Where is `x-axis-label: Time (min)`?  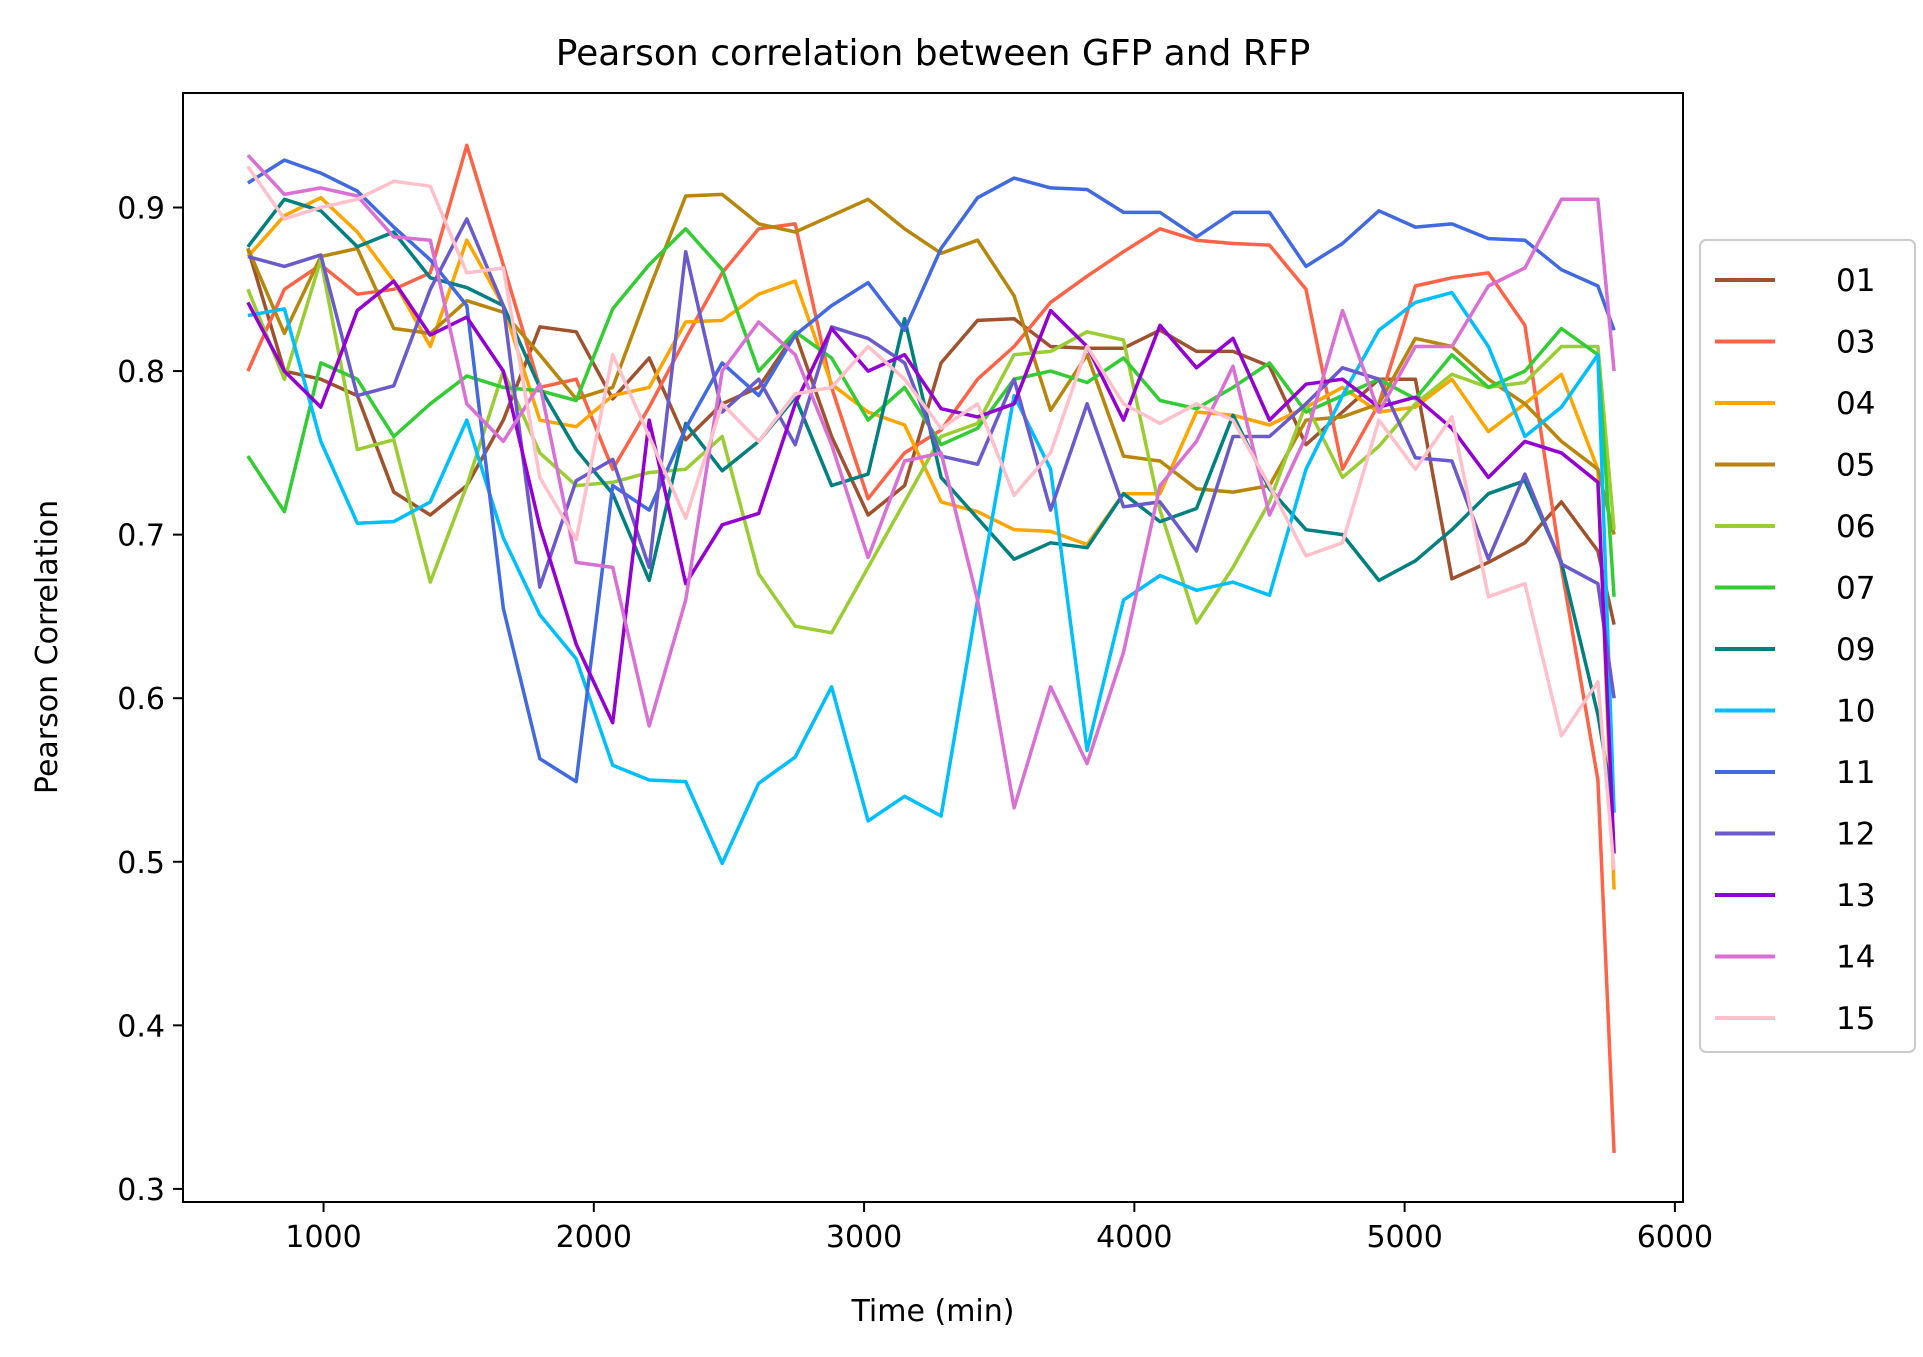 x-axis-label: Time (min) is located at coordinates (933, 1311).